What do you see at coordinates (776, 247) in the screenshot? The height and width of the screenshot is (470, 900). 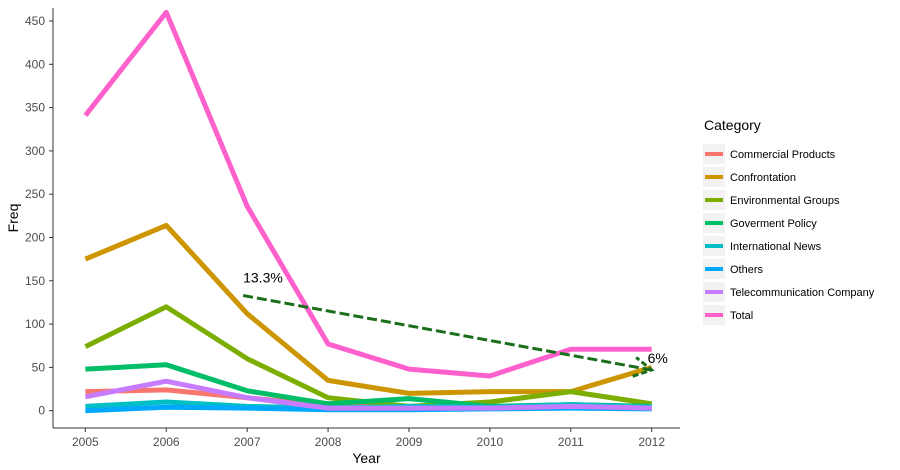 I see `legend-label-international-news: International News` at bounding box center [776, 247].